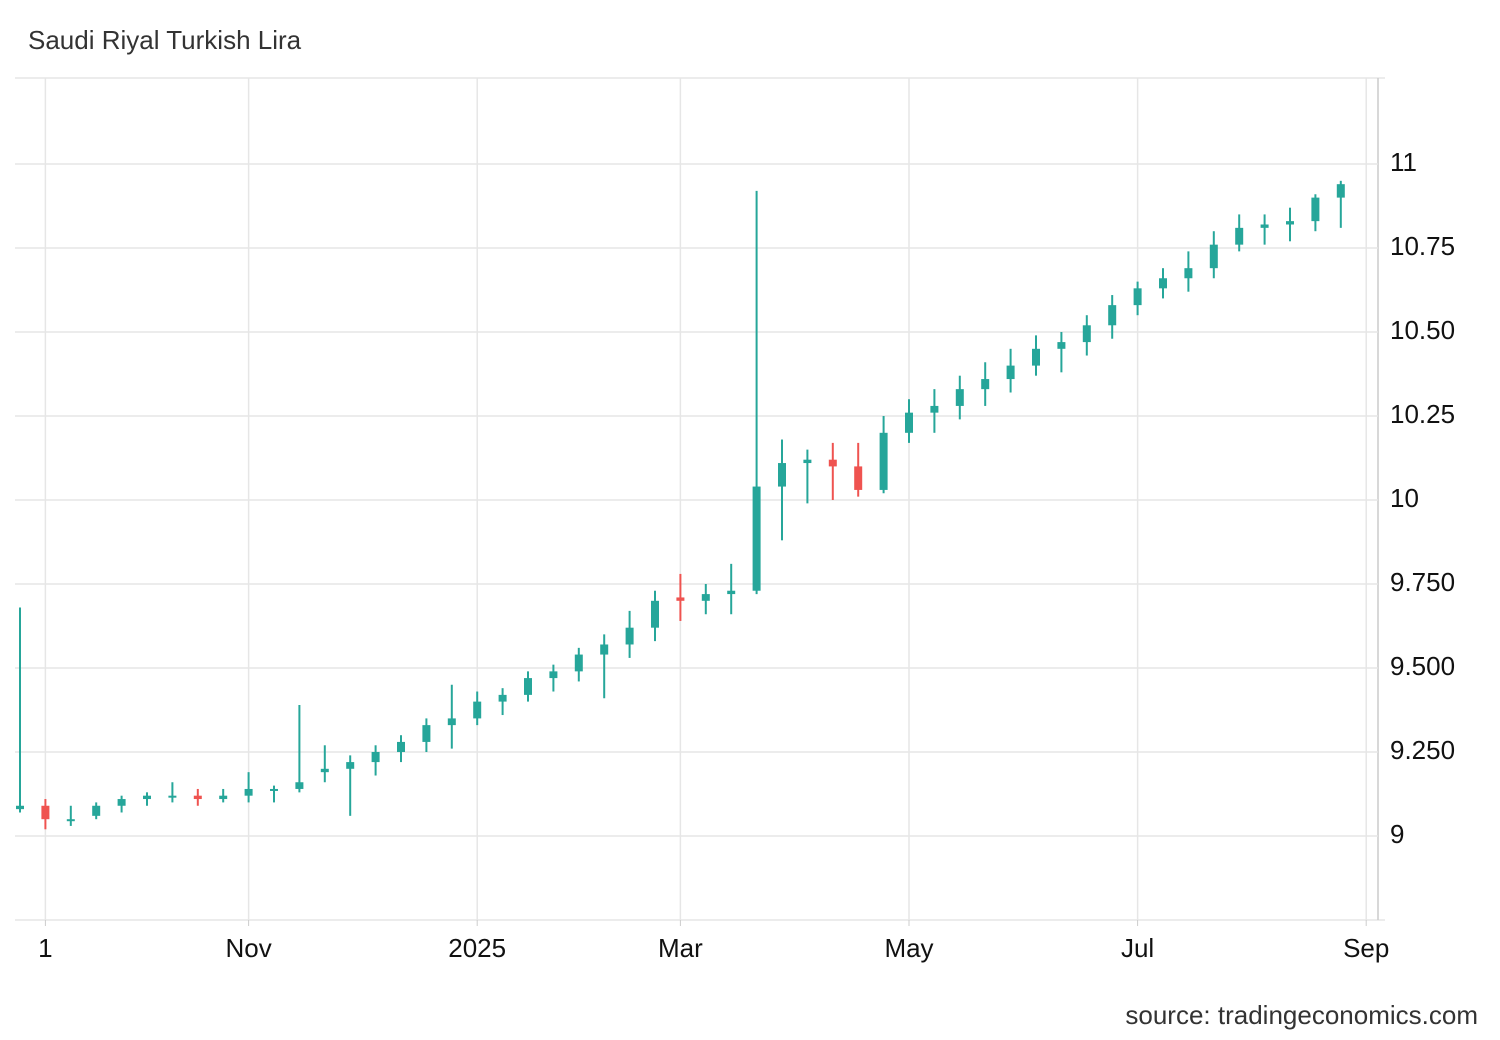  What do you see at coordinates (1422, 414) in the screenshot?
I see `y-tick-label: 10.25` at bounding box center [1422, 414].